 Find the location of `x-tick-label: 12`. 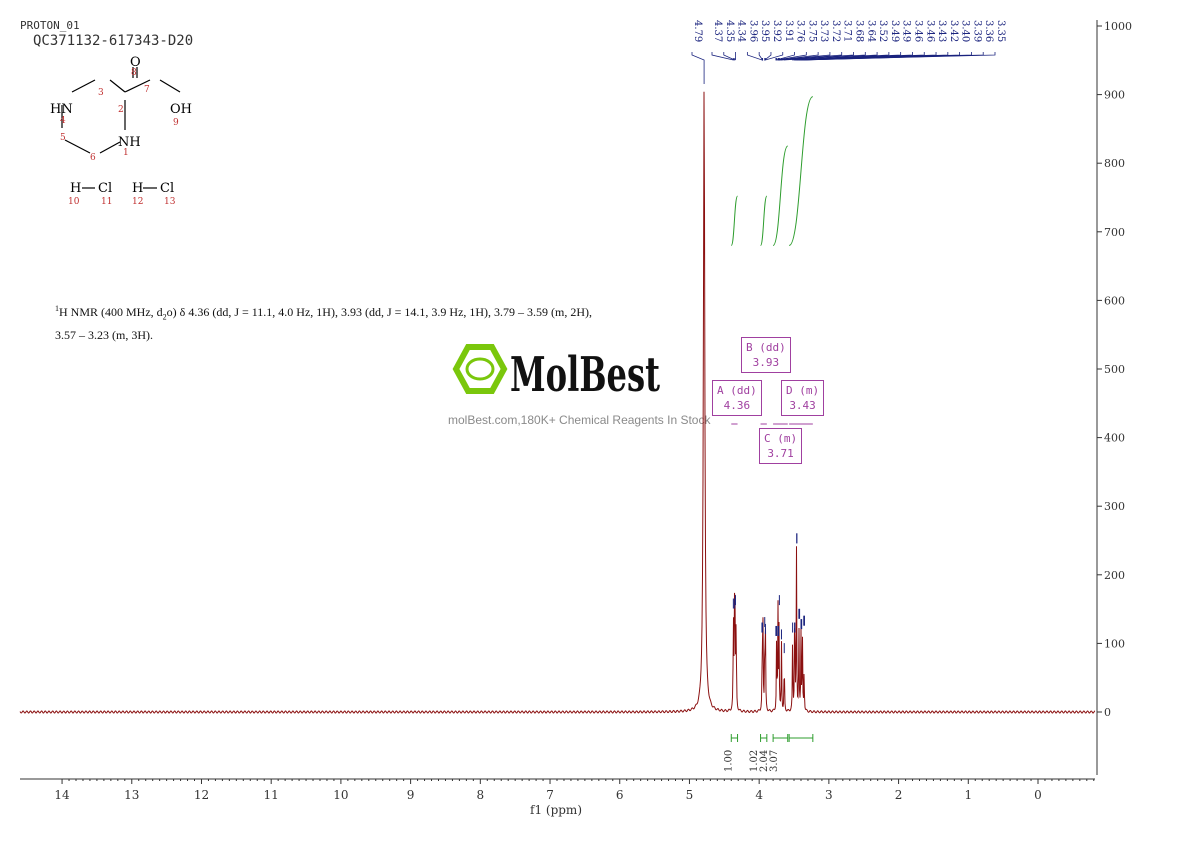

x-tick-label: 12 is located at coordinates (201, 795).